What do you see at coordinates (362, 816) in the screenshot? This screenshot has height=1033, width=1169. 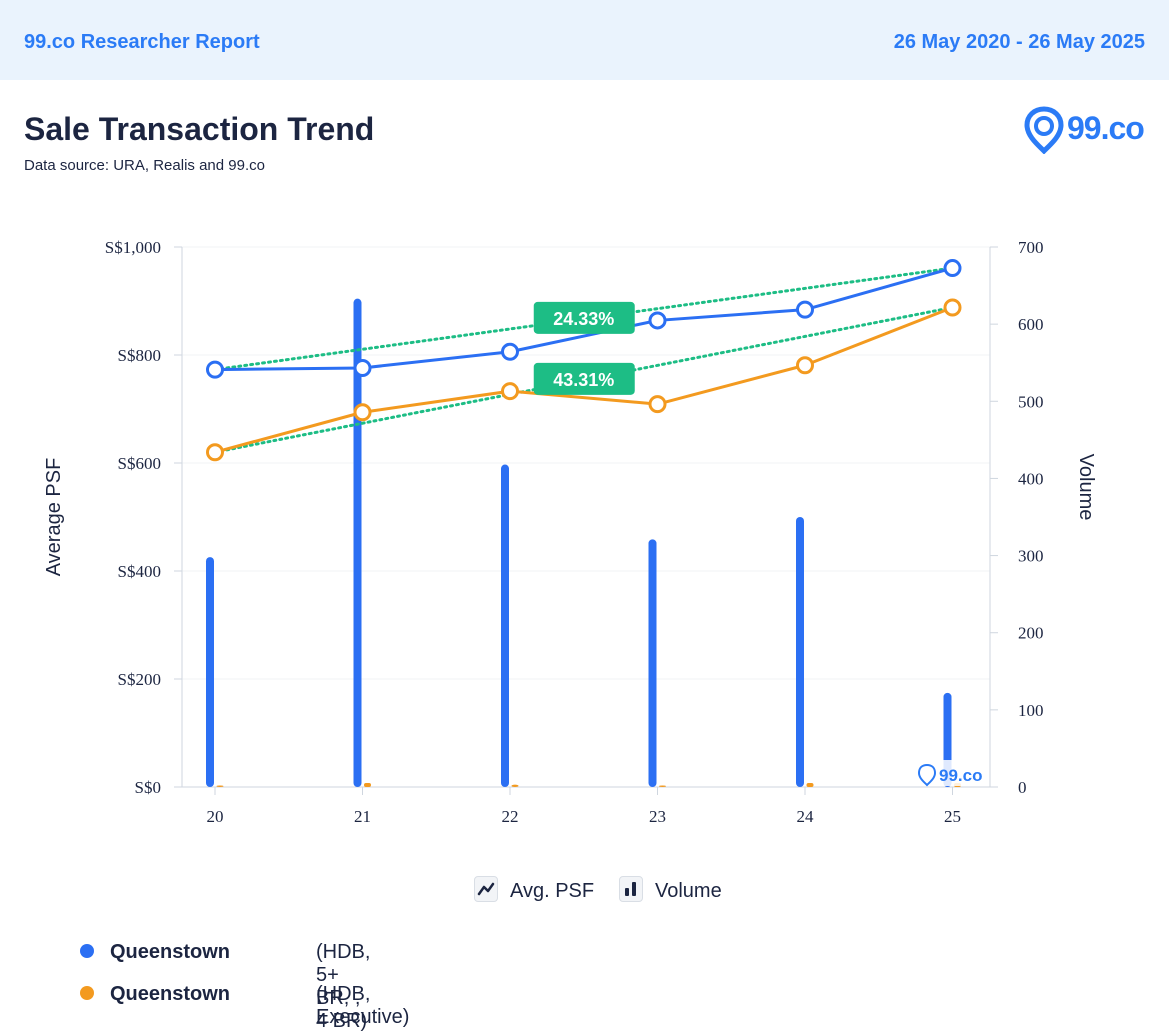 I see `x-tick-label: 21` at bounding box center [362, 816].